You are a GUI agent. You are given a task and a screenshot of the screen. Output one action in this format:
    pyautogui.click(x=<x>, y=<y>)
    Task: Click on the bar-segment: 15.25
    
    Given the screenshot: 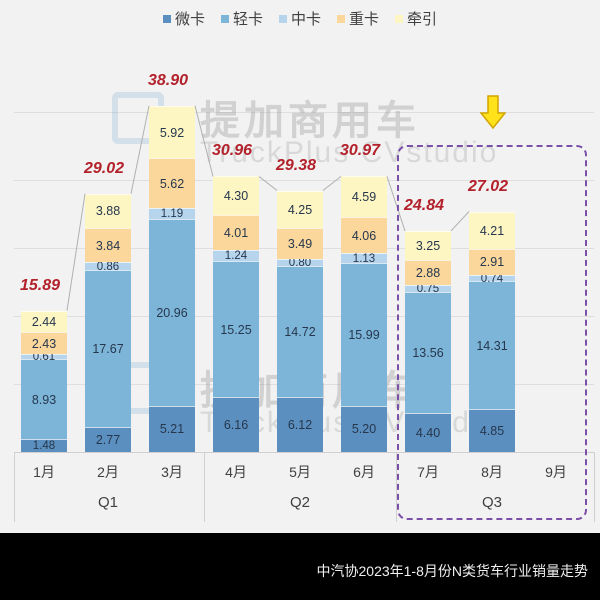 What is the action you would take?
    pyautogui.click(x=236, y=329)
    